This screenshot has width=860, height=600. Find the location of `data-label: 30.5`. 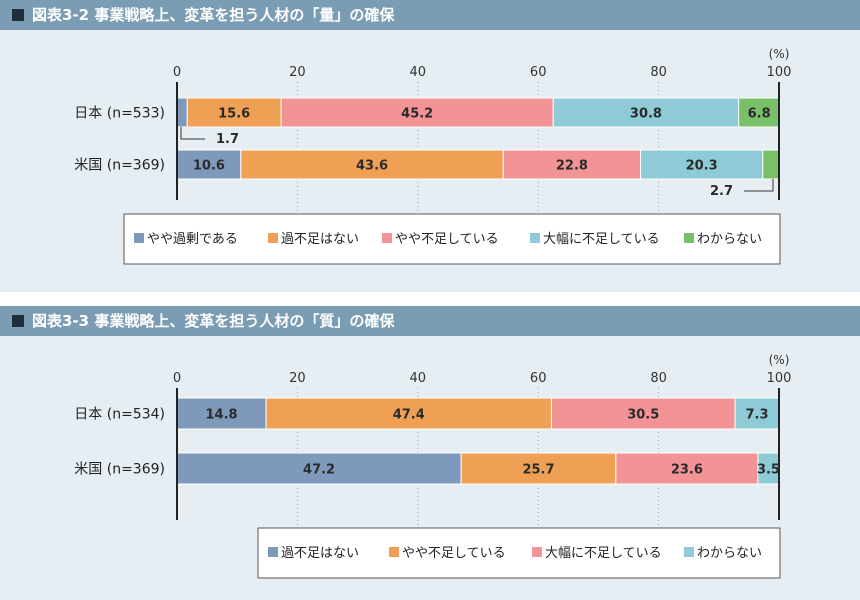

data-label: 30.5 is located at coordinates (643, 415).